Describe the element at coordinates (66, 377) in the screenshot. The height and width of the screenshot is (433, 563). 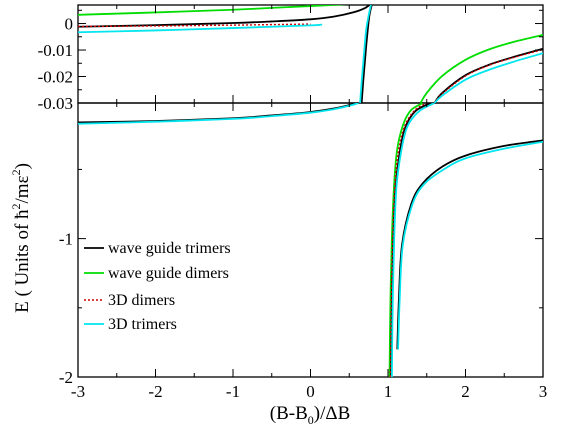
I see `main-y-tick-label: -2` at that location.